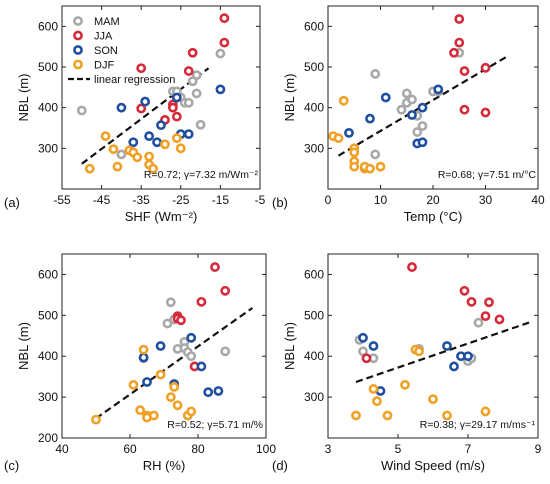 This screenshot has height=484, width=550. What do you see at coordinates (181, 200) in the screenshot?
I see `x-tick-label: -25` at bounding box center [181, 200].